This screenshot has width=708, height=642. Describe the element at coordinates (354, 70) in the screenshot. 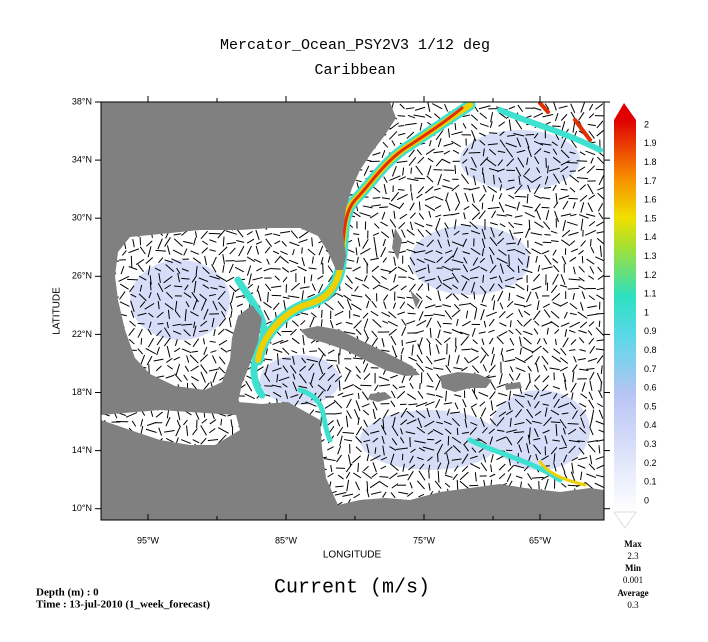

I see `subtitle: Caribbean` at that location.